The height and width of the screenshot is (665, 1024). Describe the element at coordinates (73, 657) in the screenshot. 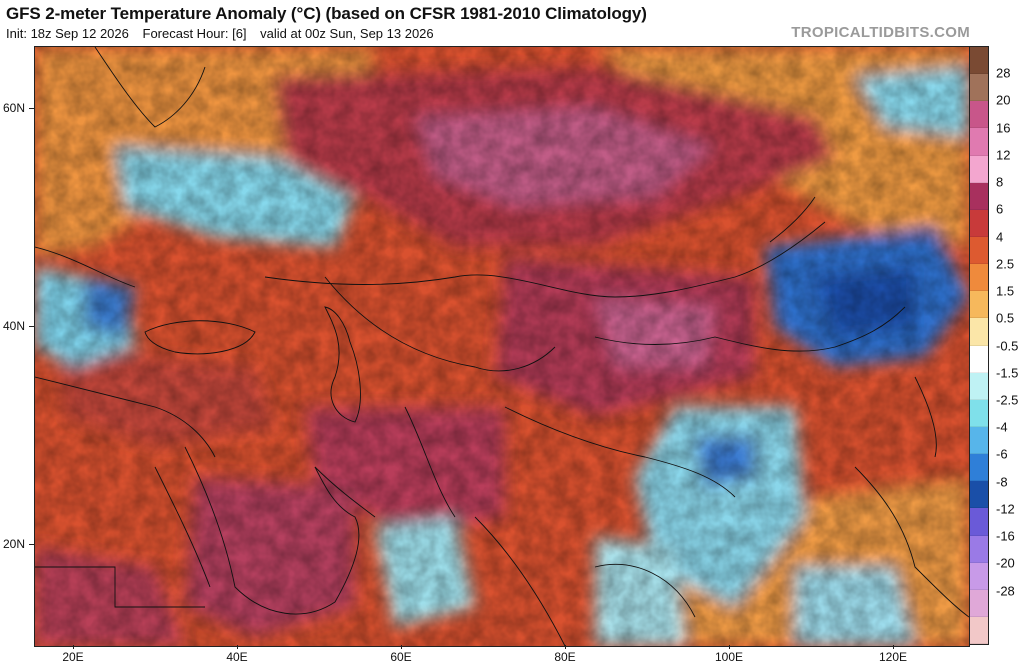

I see `lon-label-20e: 20E` at that location.